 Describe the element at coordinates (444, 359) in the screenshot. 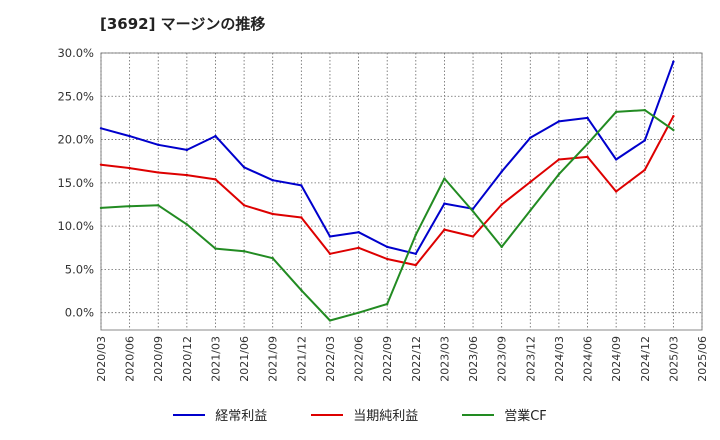

I see `x-tick-label: 2023/03` at that location.